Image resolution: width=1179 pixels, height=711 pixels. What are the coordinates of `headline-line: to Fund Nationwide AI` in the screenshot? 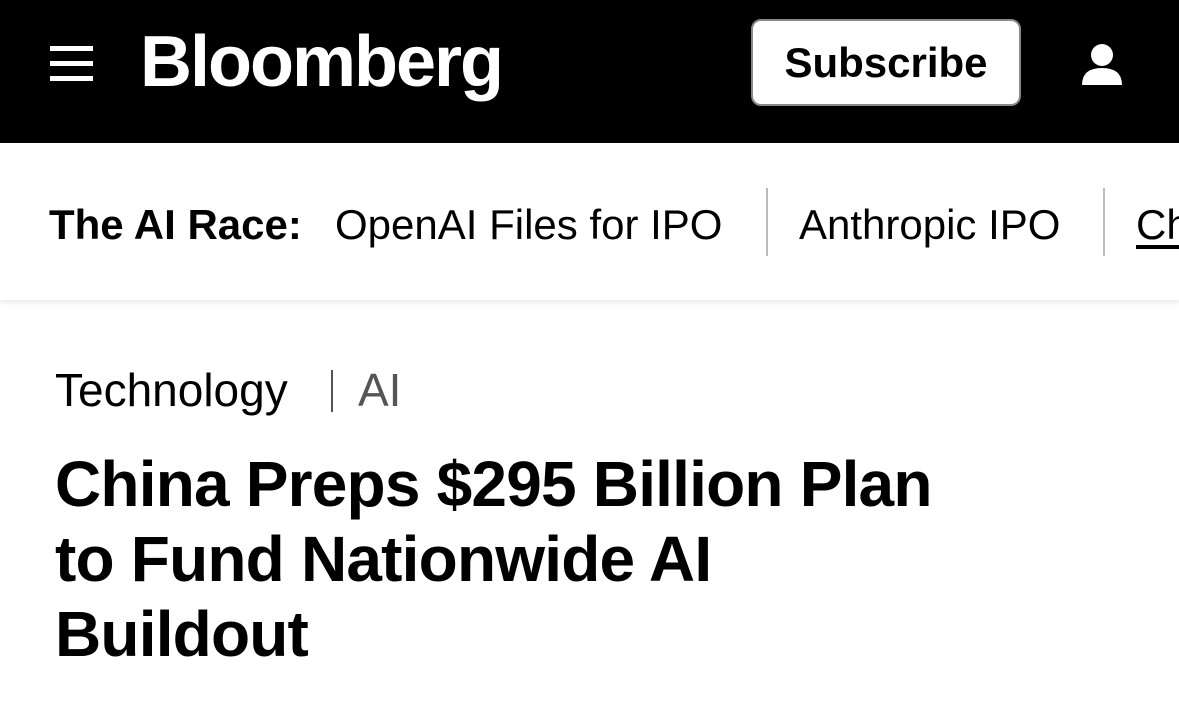 It's located at (383, 559).